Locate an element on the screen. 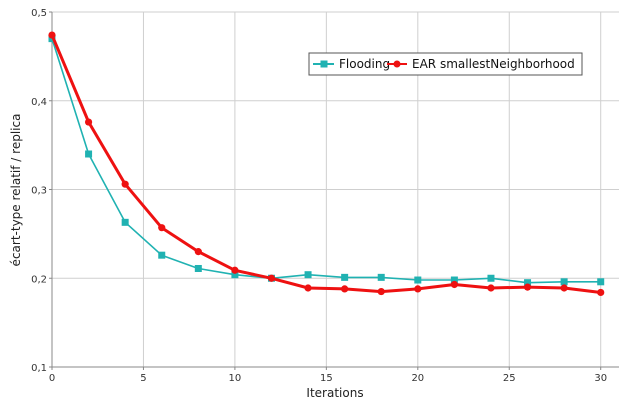  y-tick-label: 0,2 is located at coordinates (39, 279).